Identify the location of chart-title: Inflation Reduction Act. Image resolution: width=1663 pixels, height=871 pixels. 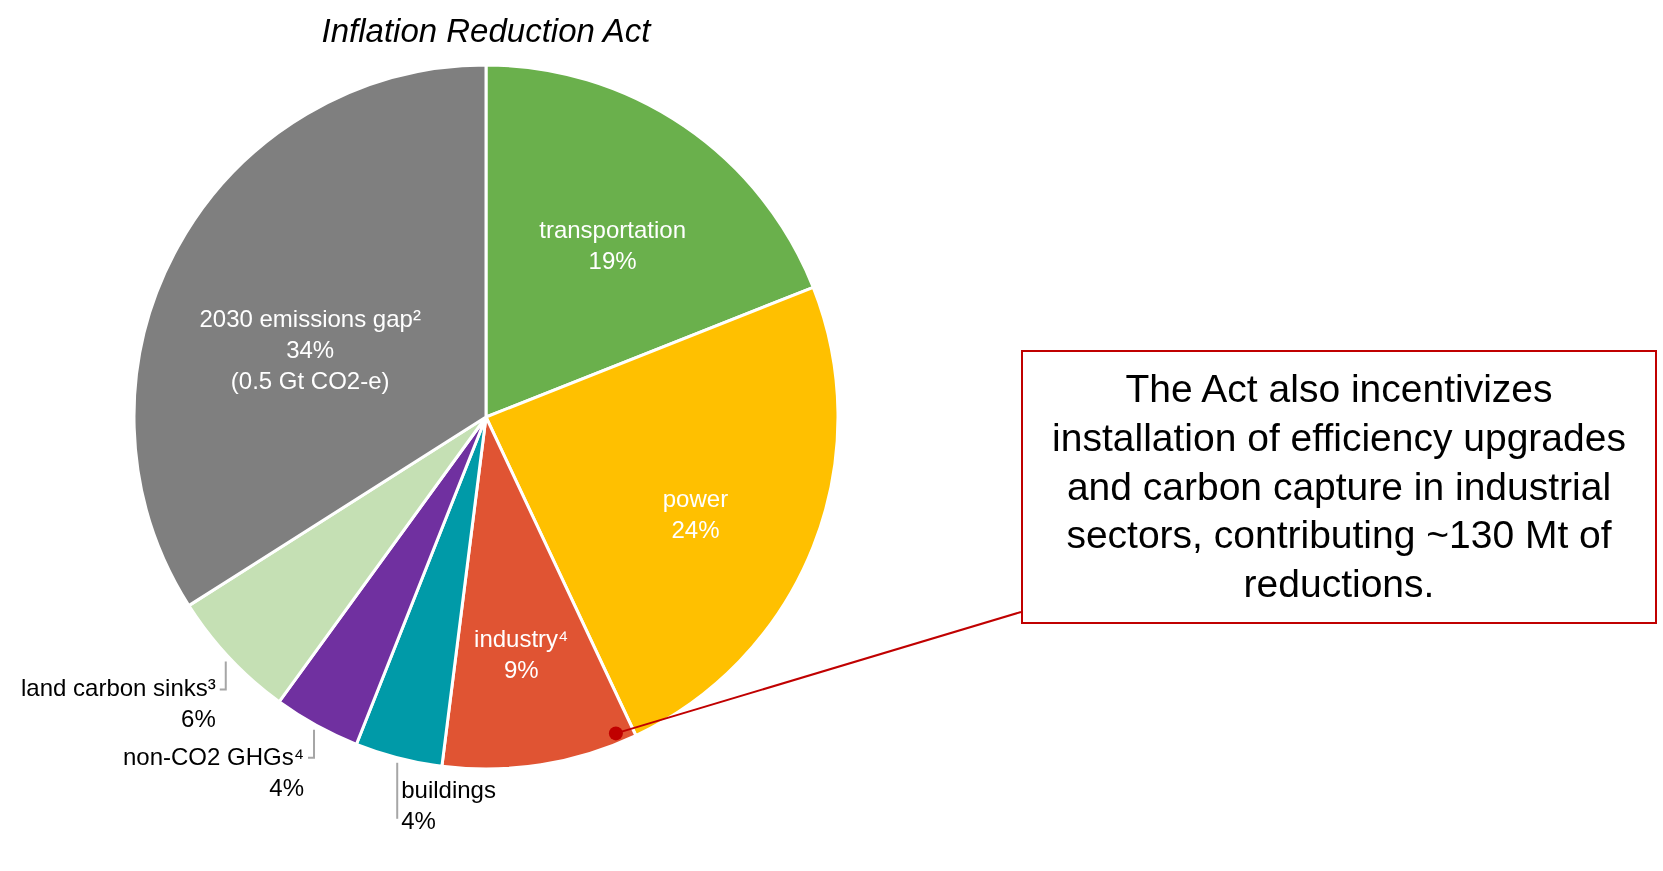
(487, 30).